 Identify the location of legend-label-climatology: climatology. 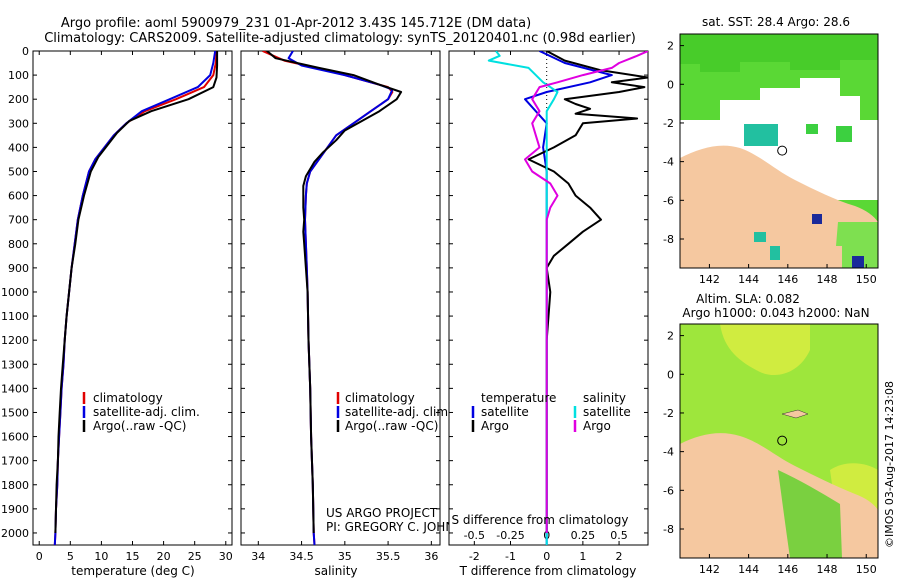
(380, 398).